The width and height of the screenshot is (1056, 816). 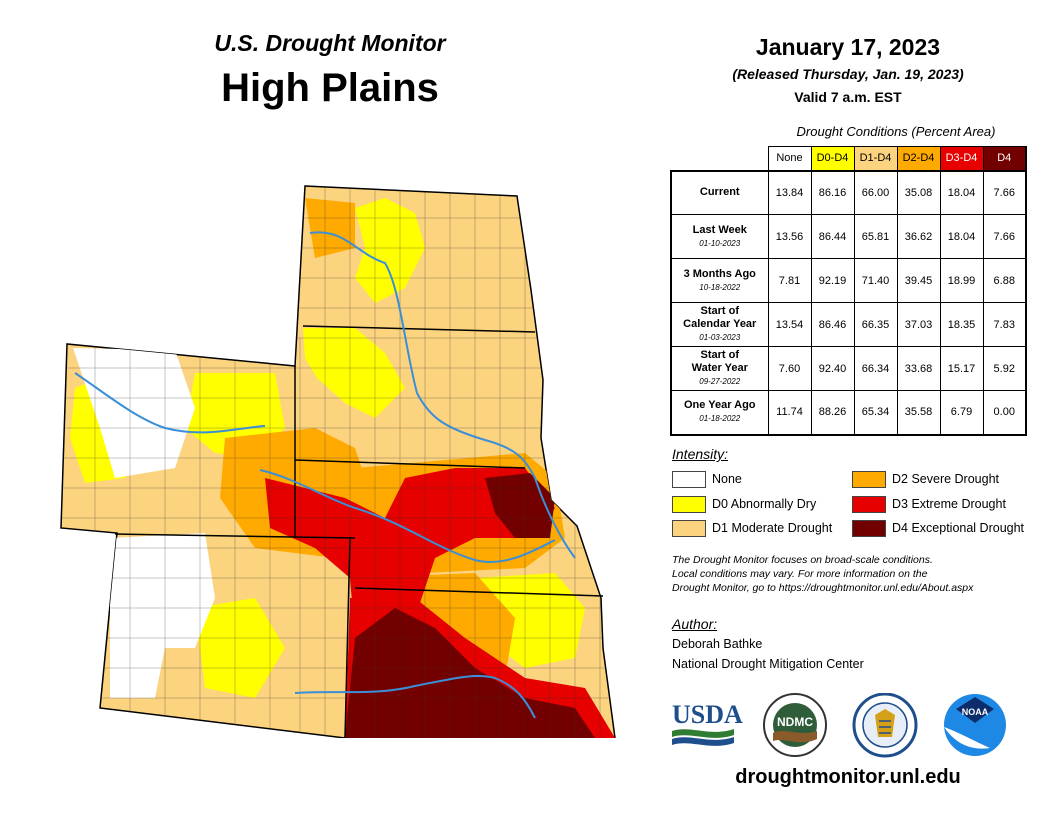 What do you see at coordinates (848, 47) in the screenshot?
I see `map-date: January 17, 2023` at bounding box center [848, 47].